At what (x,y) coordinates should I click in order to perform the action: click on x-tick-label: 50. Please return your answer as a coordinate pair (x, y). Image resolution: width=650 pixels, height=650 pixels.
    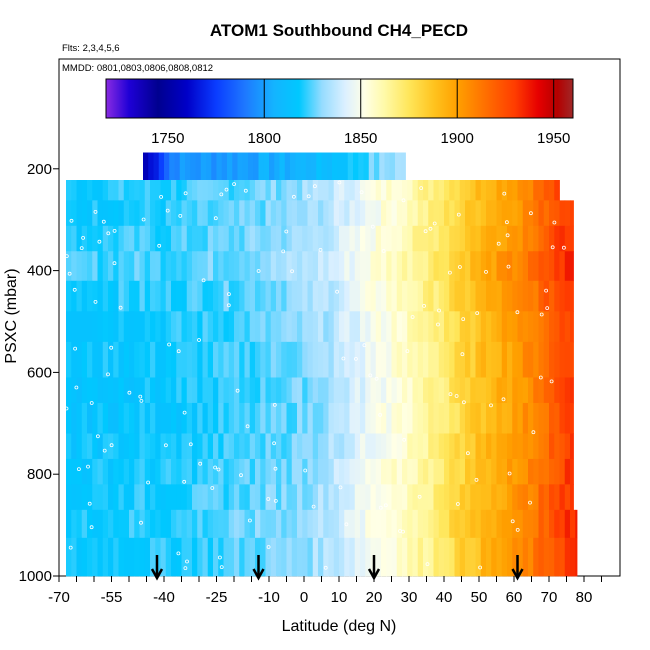
    Looking at the image, I should click on (479, 597).